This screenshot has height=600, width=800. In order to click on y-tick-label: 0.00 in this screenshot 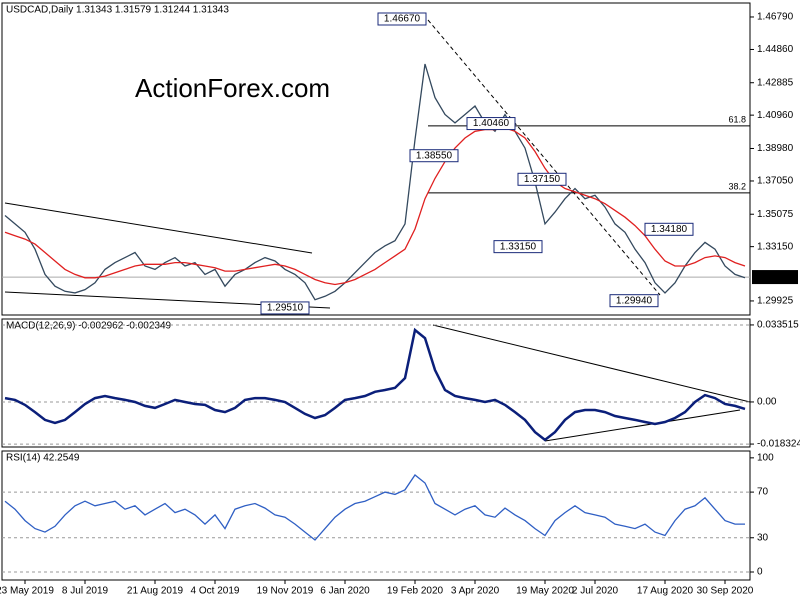, I will do `click(767, 402)`.